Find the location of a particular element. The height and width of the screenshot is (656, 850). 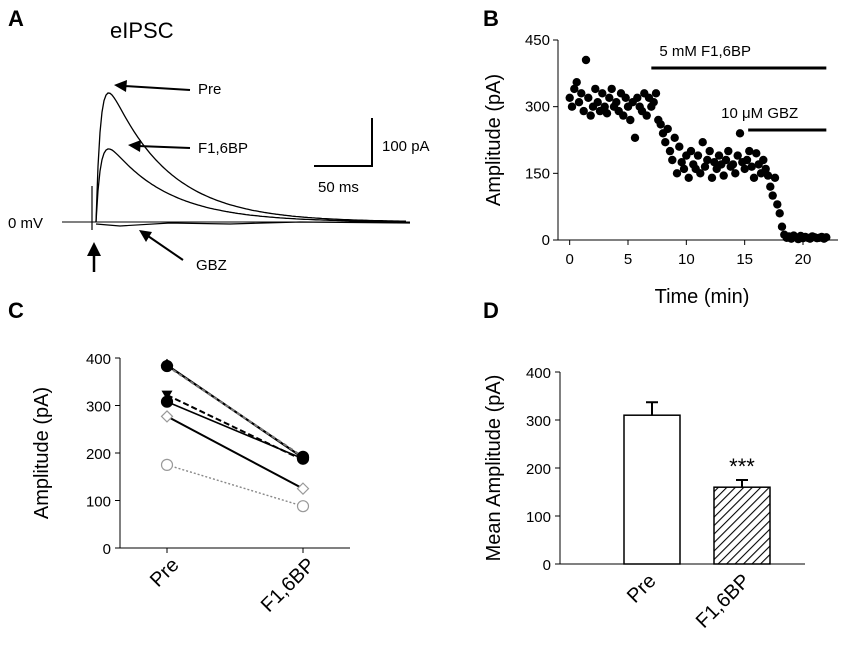

c-series is located at coordinates (235, 435).